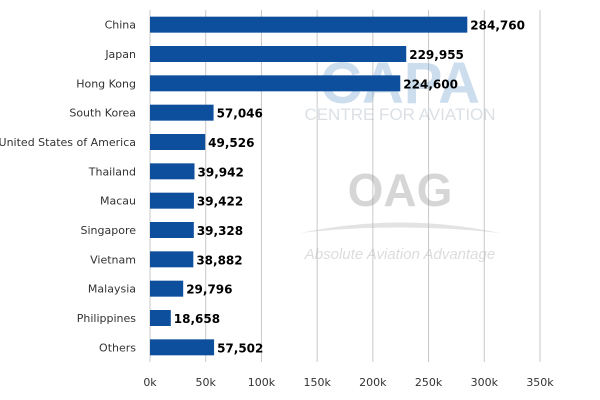  I want to click on value-label: 29,796, so click(209, 290).